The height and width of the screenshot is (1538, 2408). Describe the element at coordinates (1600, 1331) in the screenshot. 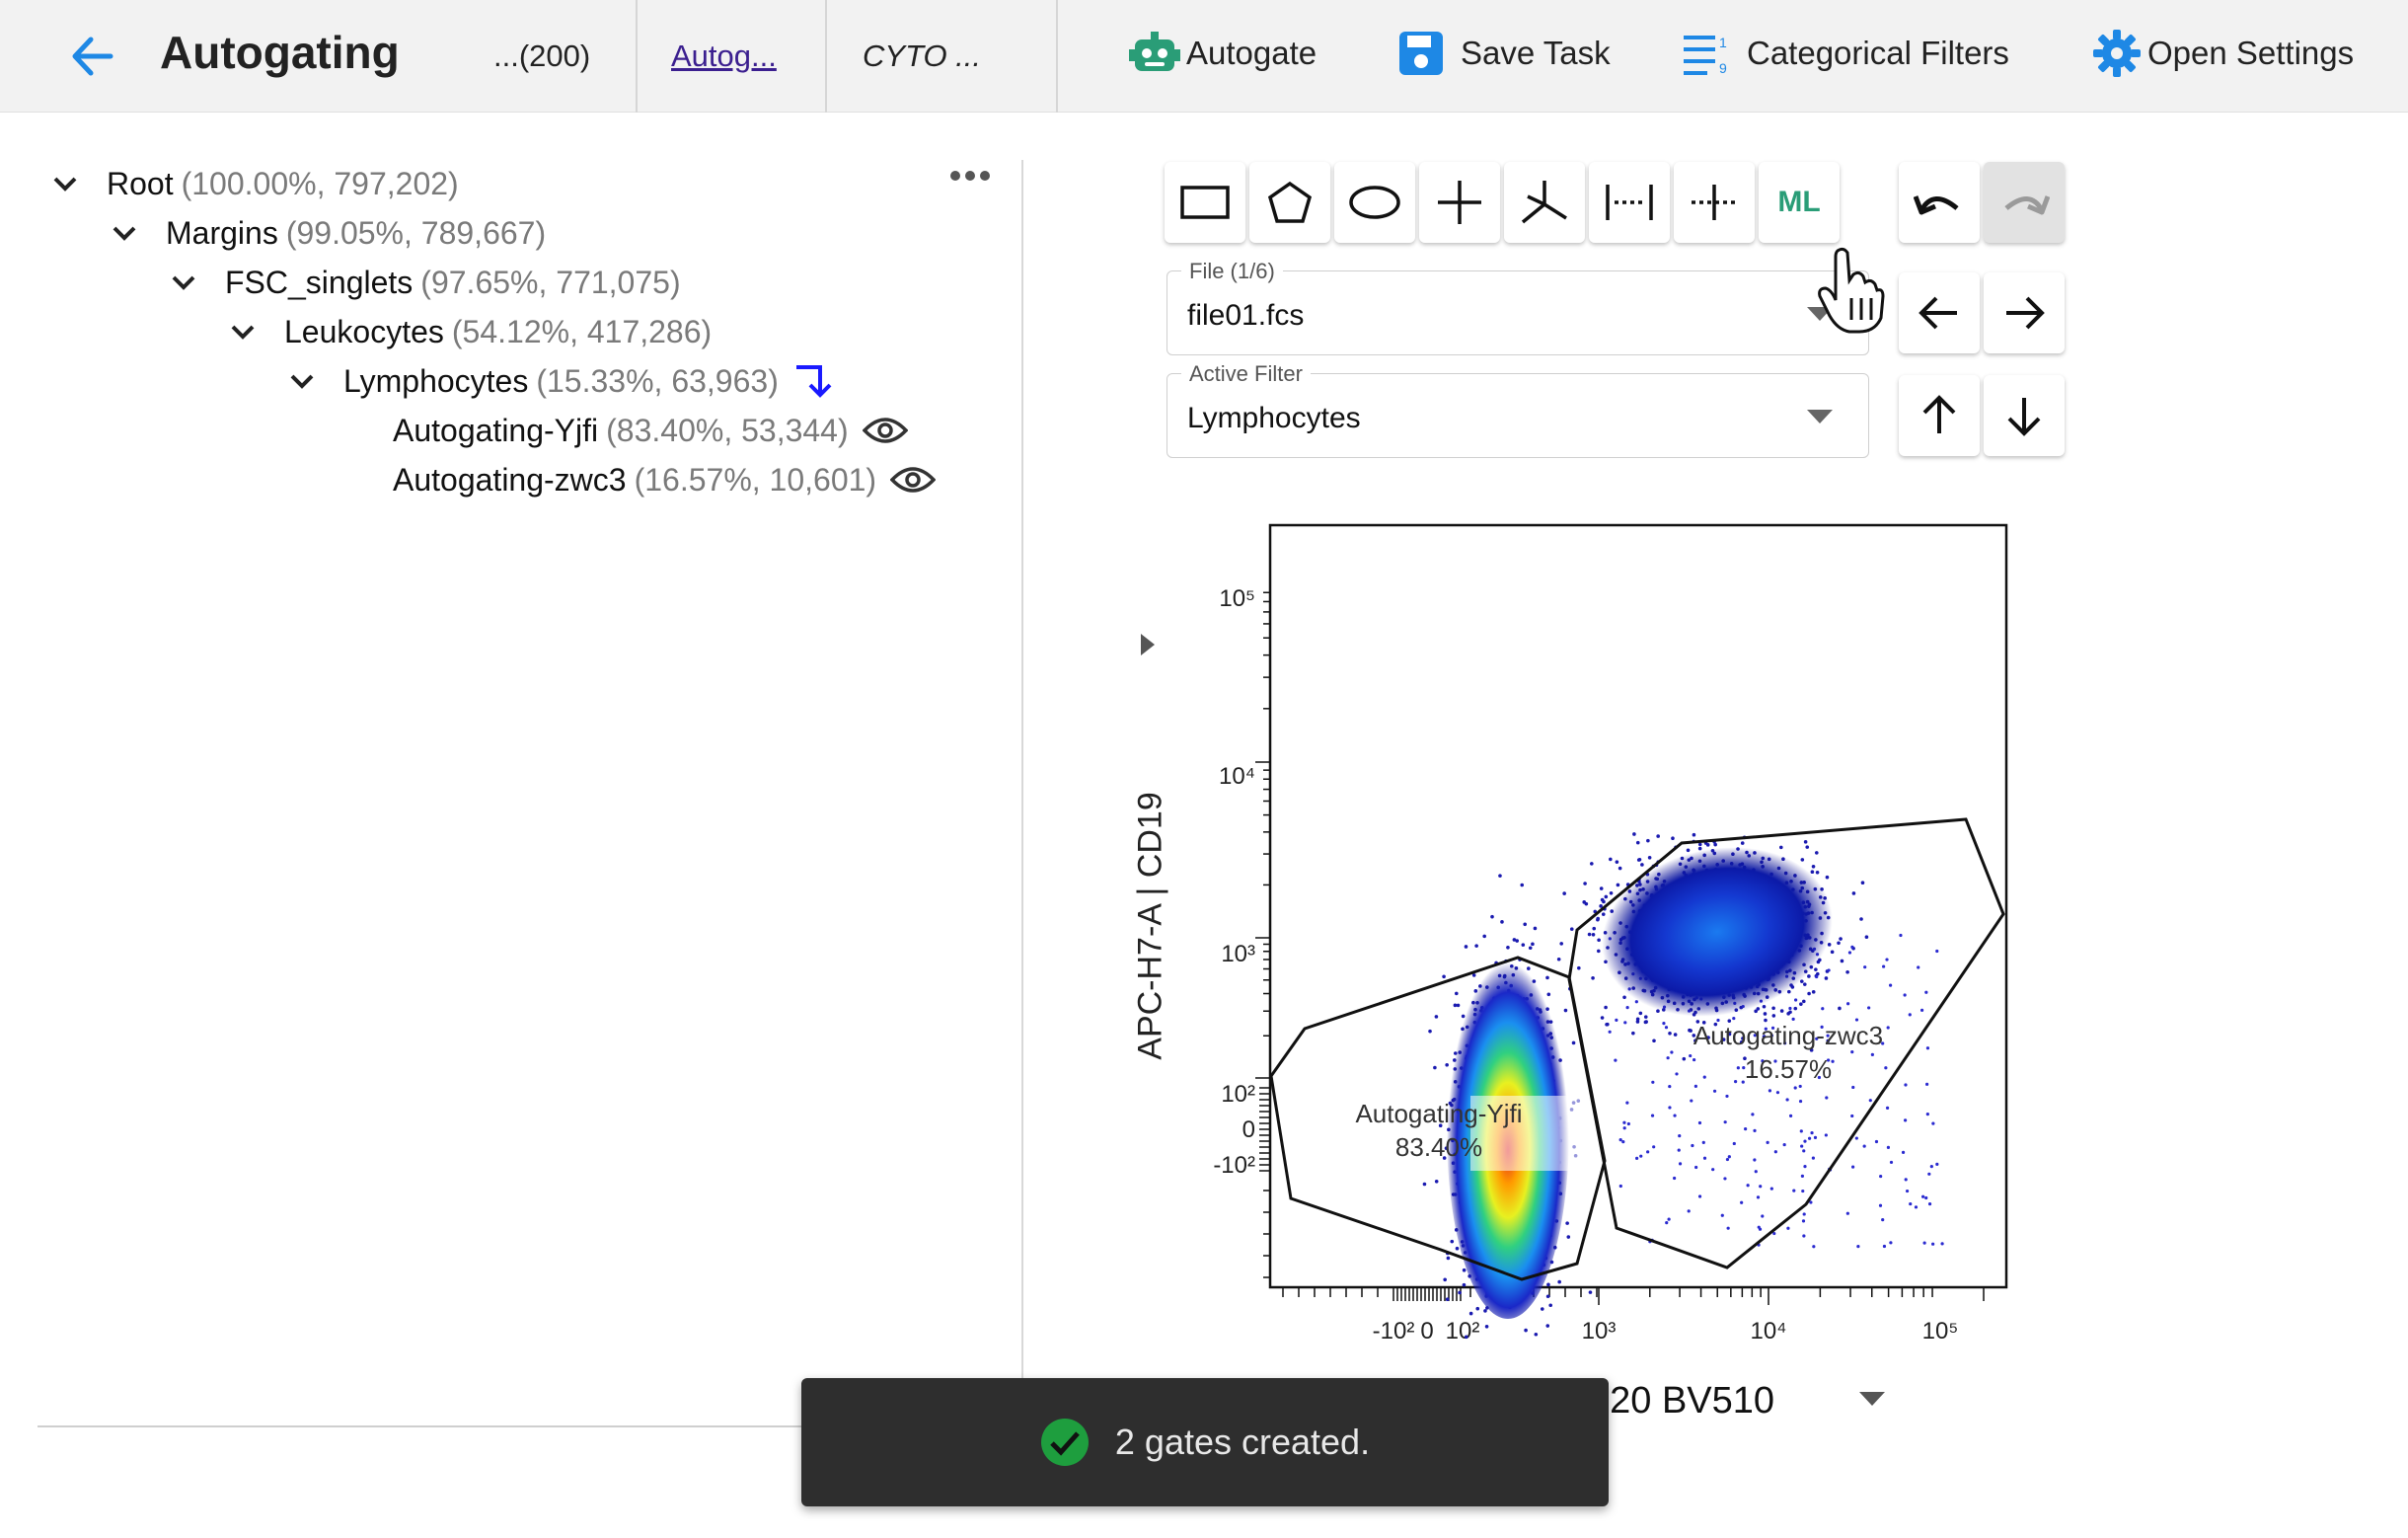

I see `x-tick-label: 10³` at that location.